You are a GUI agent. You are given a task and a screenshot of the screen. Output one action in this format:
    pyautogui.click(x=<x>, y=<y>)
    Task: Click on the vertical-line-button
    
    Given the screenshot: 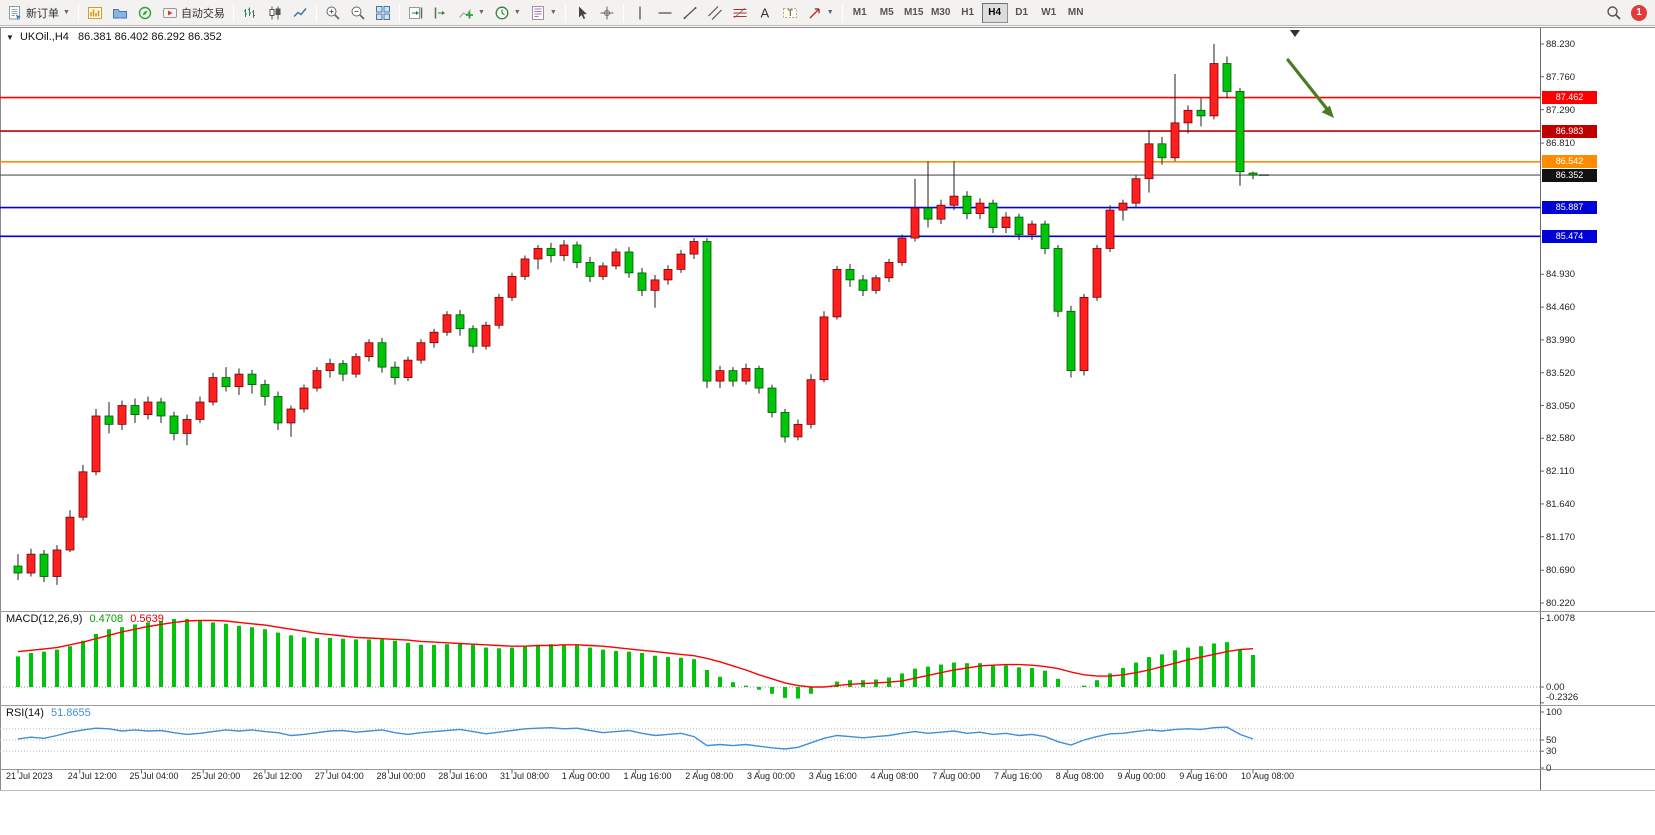 What is the action you would take?
    pyautogui.click(x=640, y=13)
    